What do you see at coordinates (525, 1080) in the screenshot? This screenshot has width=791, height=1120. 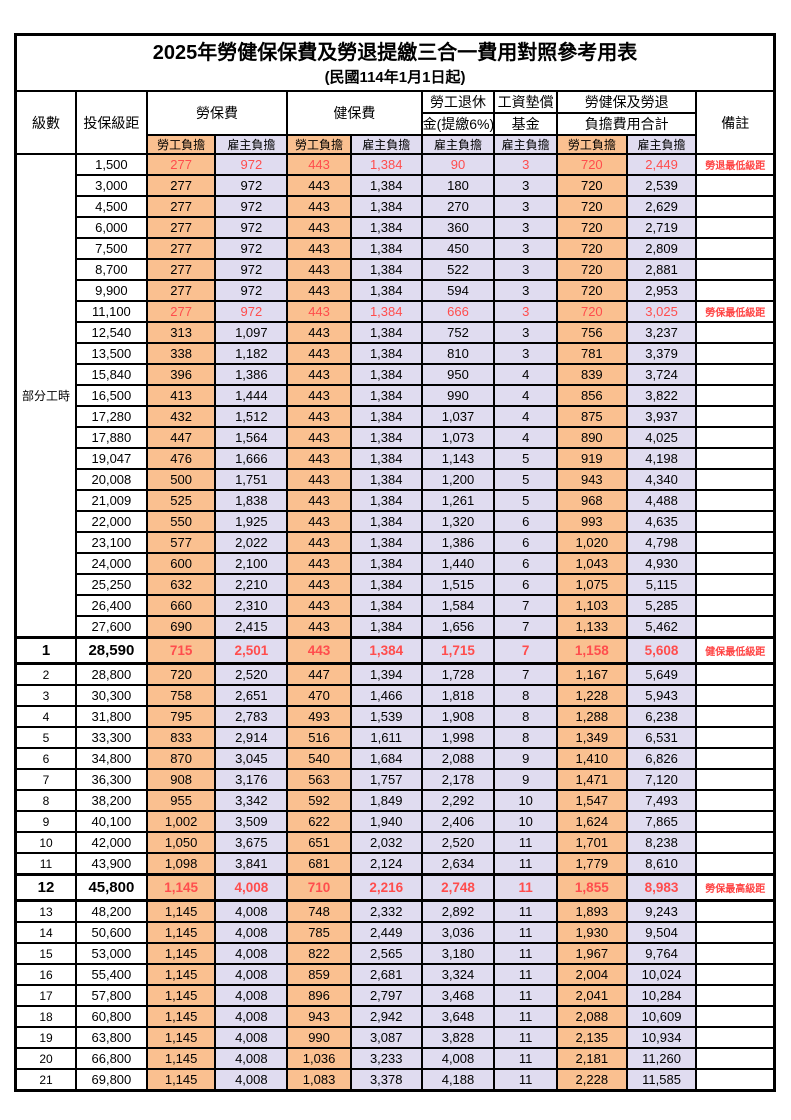 I see `cell-wage-fund-employer: 11` at bounding box center [525, 1080].